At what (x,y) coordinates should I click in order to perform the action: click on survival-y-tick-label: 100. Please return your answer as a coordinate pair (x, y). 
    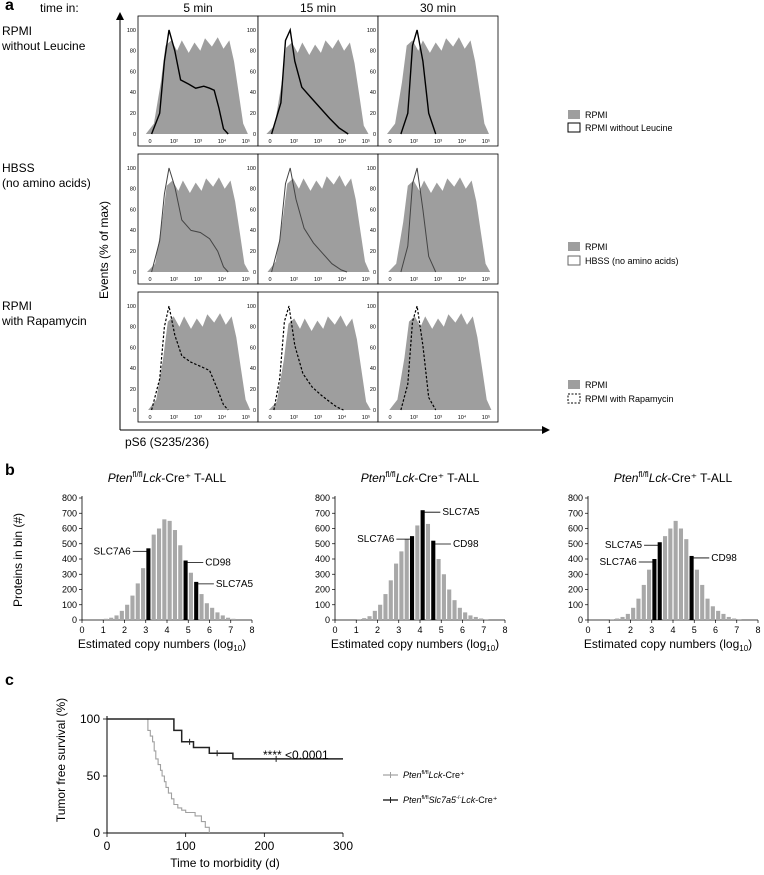
    Looking at the image, I should click on (90, 719).